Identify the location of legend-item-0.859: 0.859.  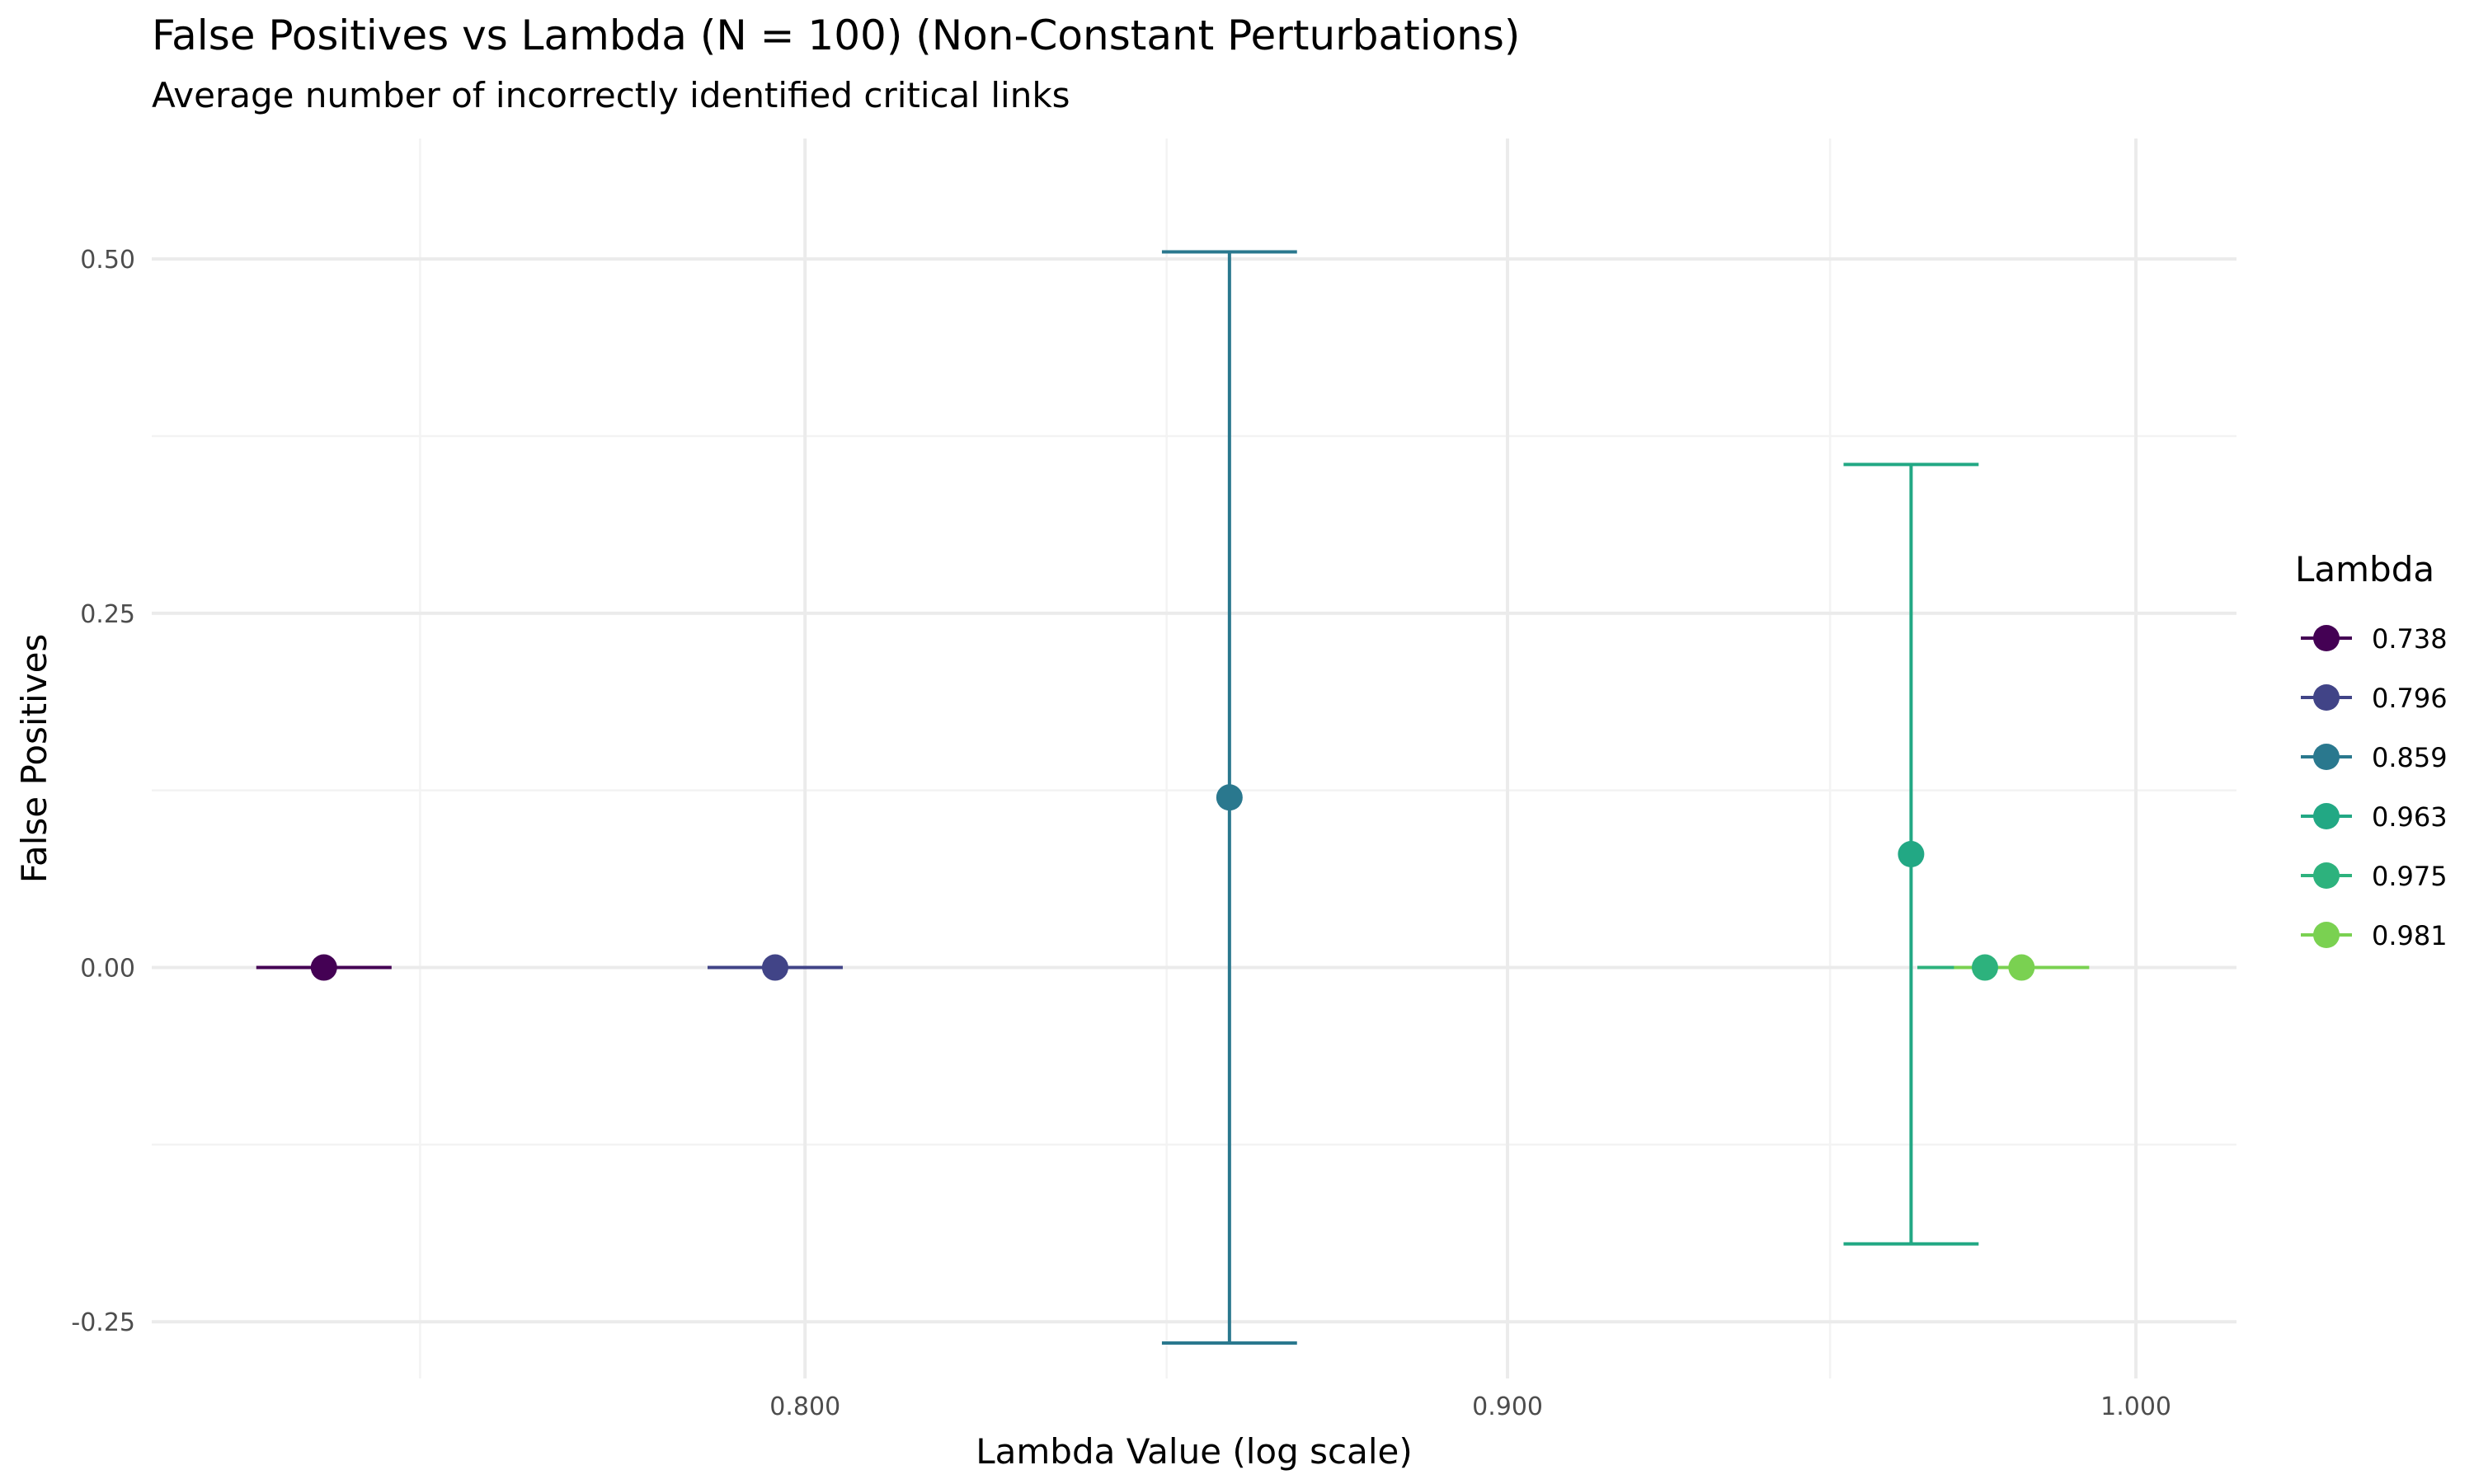
(2374, 757).